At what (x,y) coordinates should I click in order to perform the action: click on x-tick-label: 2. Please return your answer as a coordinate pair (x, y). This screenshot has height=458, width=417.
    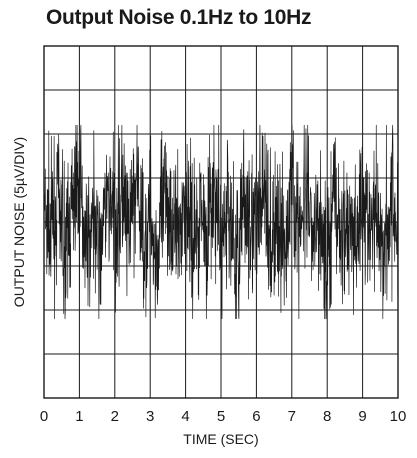
    Looking at the image, I should click on (115, 416).